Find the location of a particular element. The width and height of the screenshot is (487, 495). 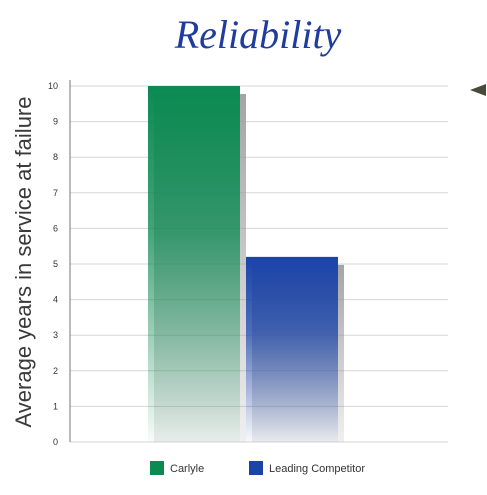

y-tick-label-9: 9 is located at coordinates (55, 122).